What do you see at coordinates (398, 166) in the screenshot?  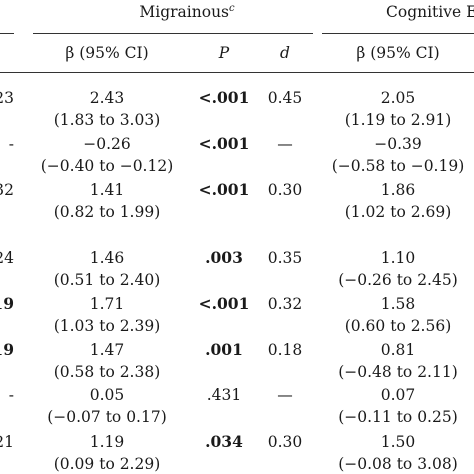 I see `ci2-value: (−0.58 to −0.19)` at bounding box center [398, 166].